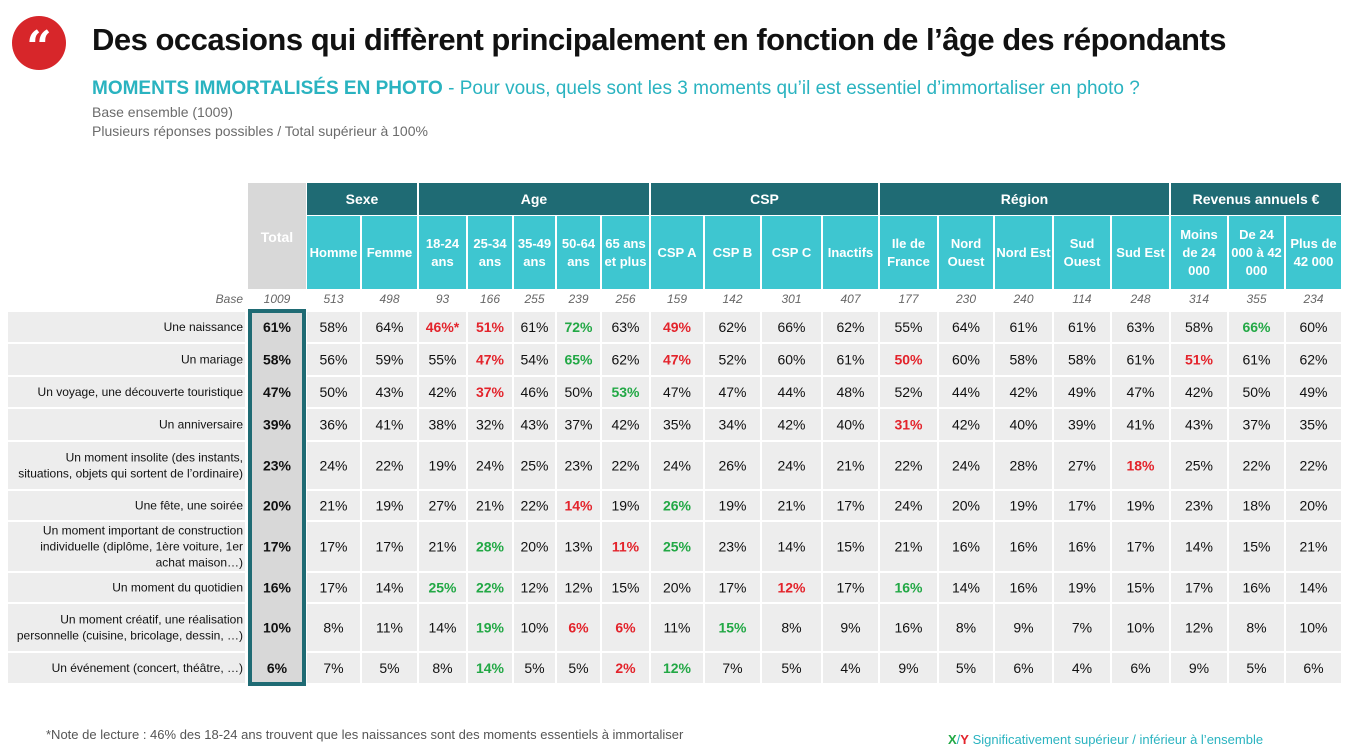 Image resolution: width=1360 pixels, height=752 pixels. What do you see at coordinates (277, 466) in the screenshot?
I see `total-value: 23%` at bounding box center [277, 466].